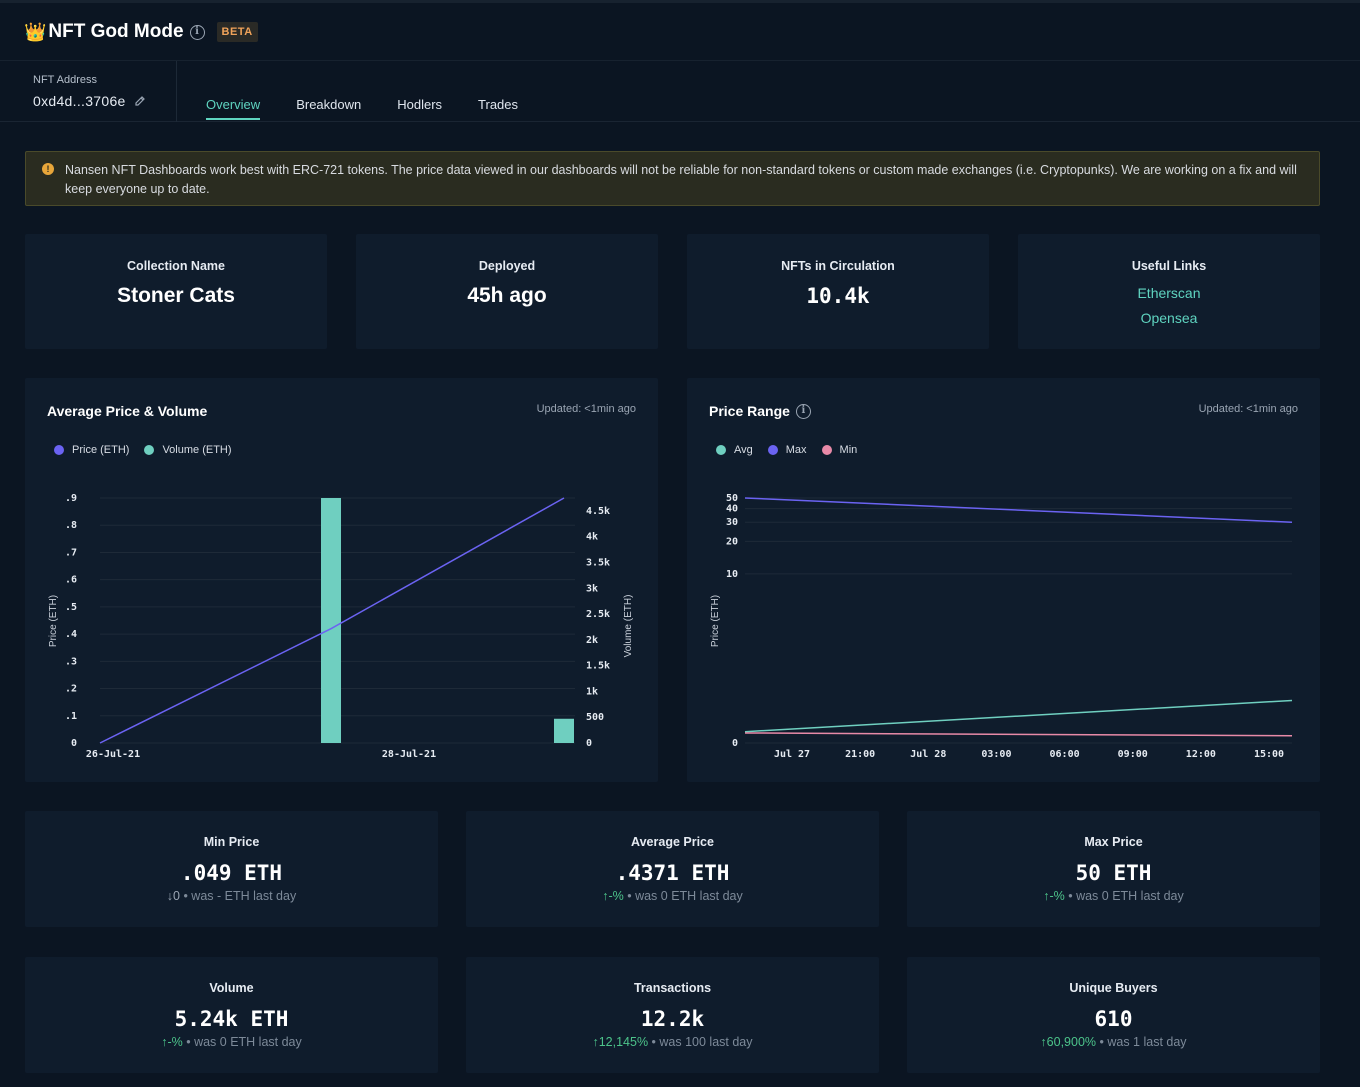 This screenshot has width=1360, height=1087. Describe the element at coordinates (88, 91) in the screenshot. I see `nft-address-box: NFT Address 0xd4d...3706e` at that location.